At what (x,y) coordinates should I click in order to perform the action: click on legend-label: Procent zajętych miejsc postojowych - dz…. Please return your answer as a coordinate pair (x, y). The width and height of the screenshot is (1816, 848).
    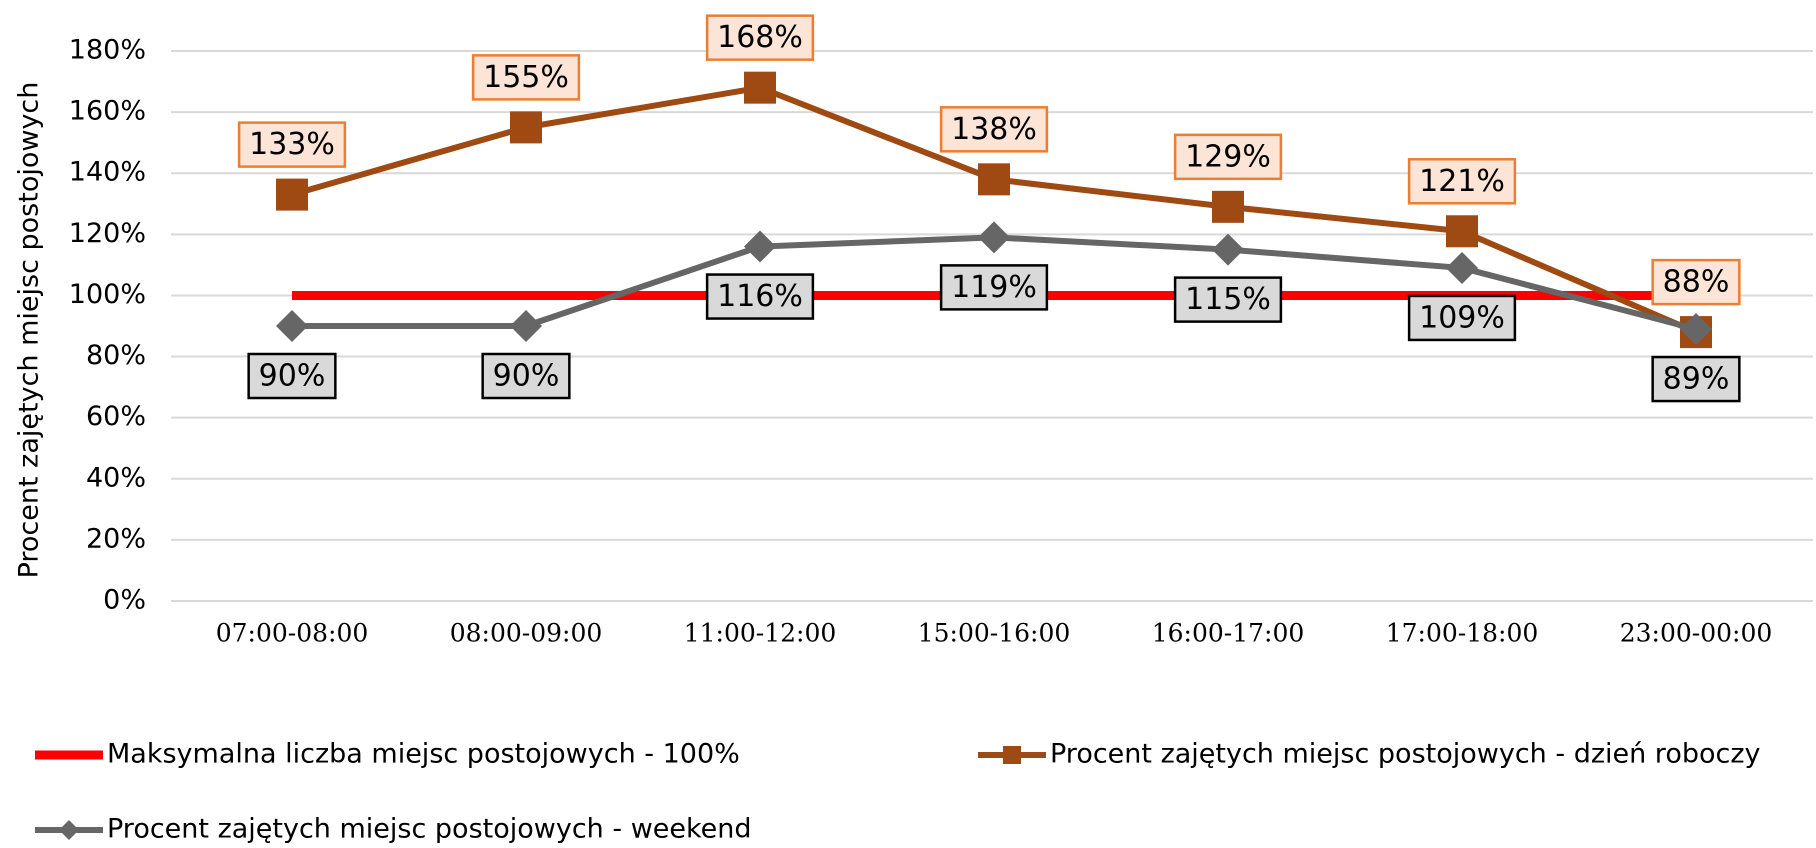
    Looking at the image, I should click on (1405, 754).